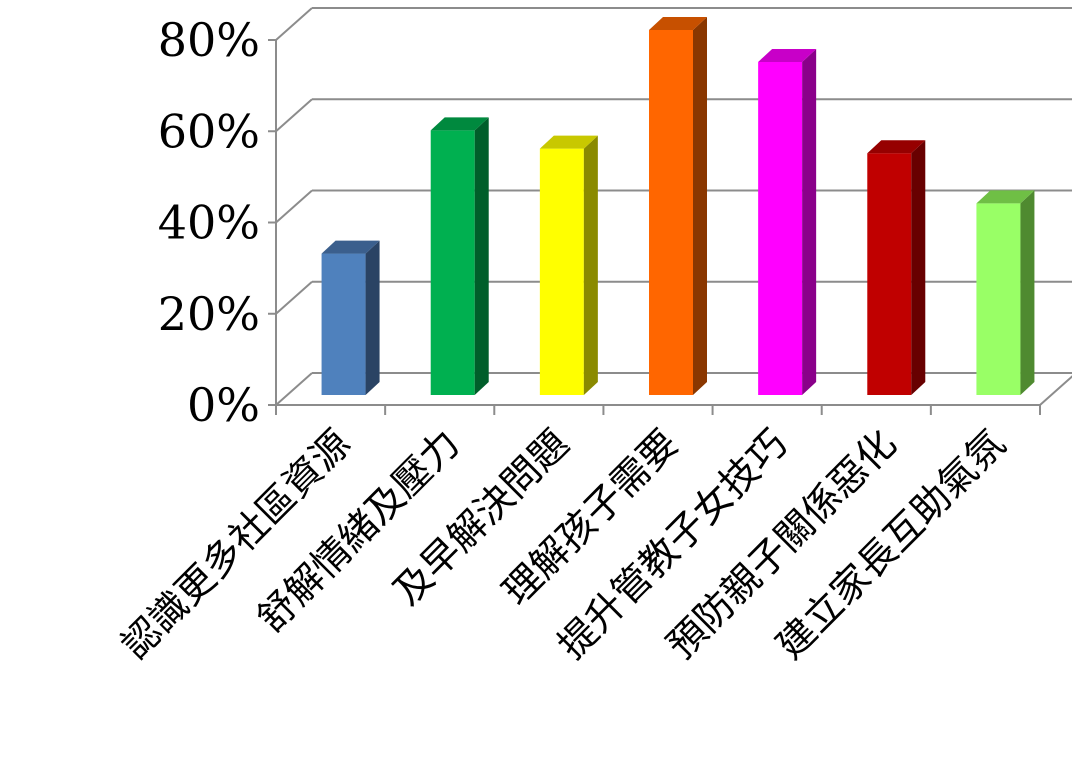  What do you see at coordinates (1055, 390) in the screenshot?
I see `floor-right-edge` at bounding box center [1055, 390].